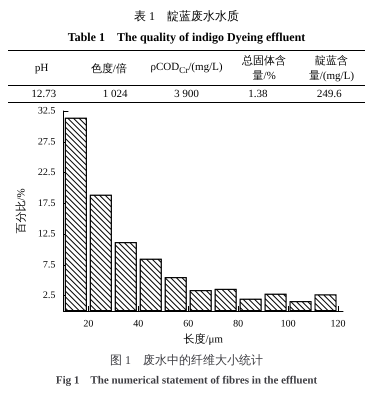 Image resolution: width=373 pixels, height=412 pixels. I want to click on text: 图 1 废水中的纤维大小统计, so click(186, 360).